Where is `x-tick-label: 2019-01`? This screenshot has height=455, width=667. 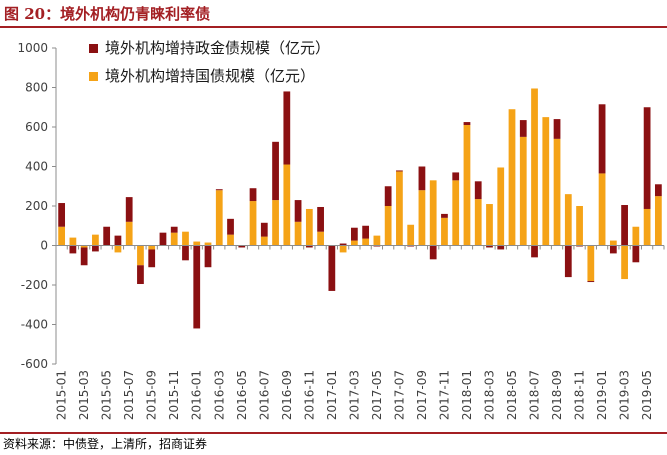
x-tick-label: 2019-01 is located at coordinates (602, 395).